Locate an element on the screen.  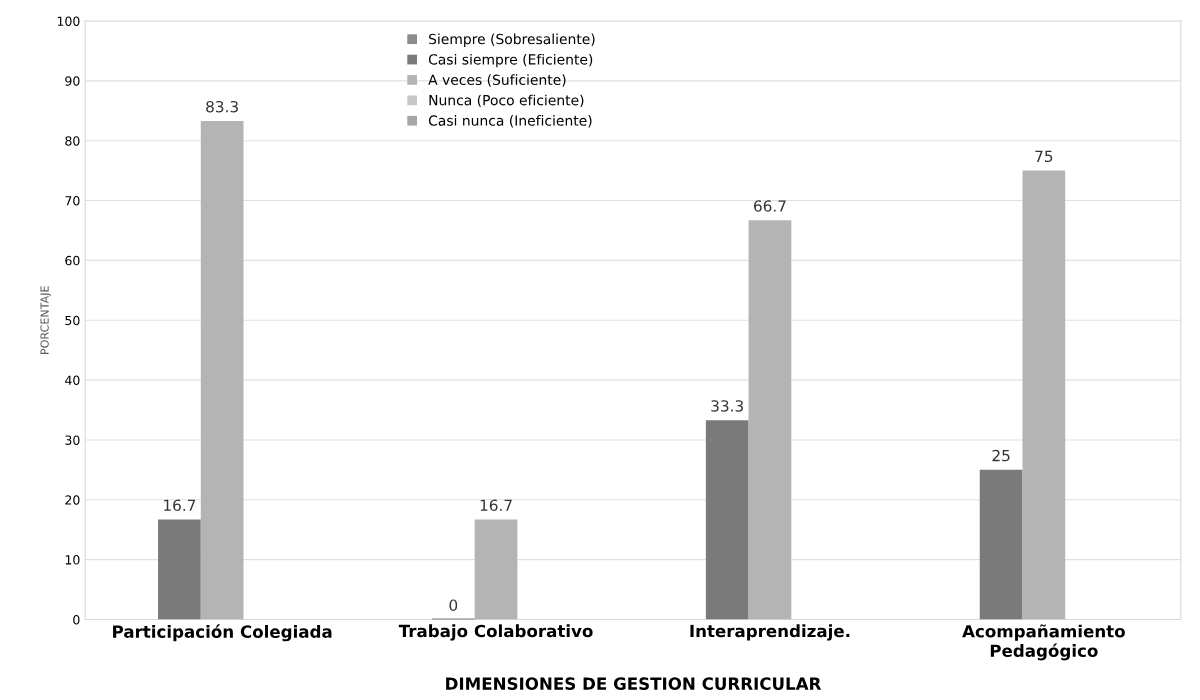
y-tick-label: 50 is located at coordinates (72, 320).